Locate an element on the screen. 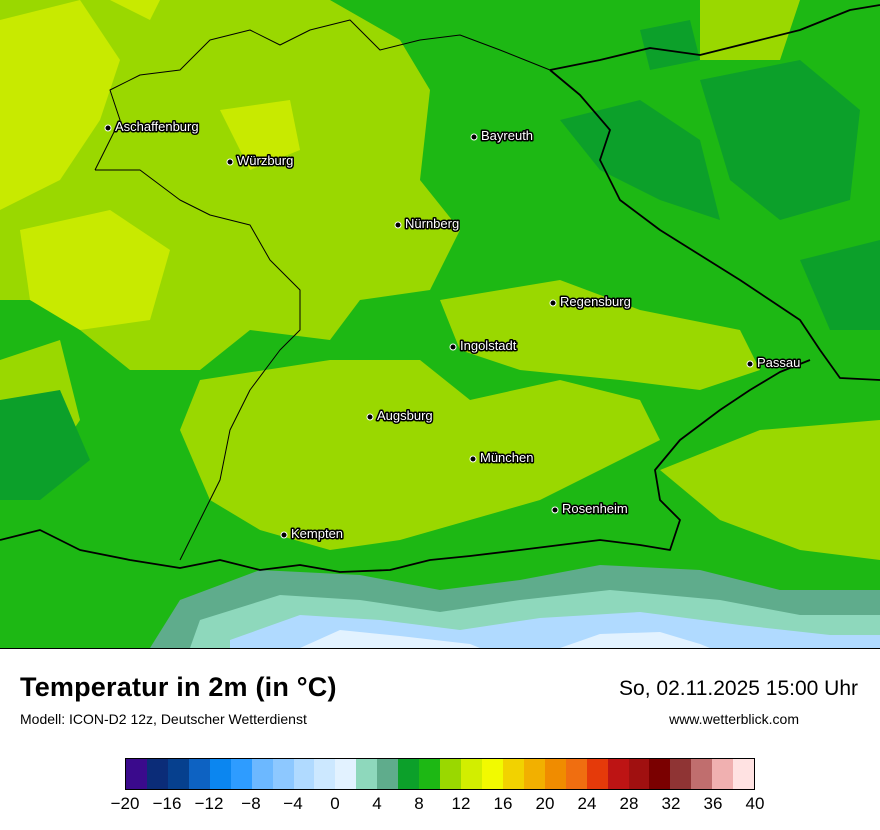 The height and width of the screenshot is (830, 880). legend-tick-label: −4 is located at coordinates (293, 803).